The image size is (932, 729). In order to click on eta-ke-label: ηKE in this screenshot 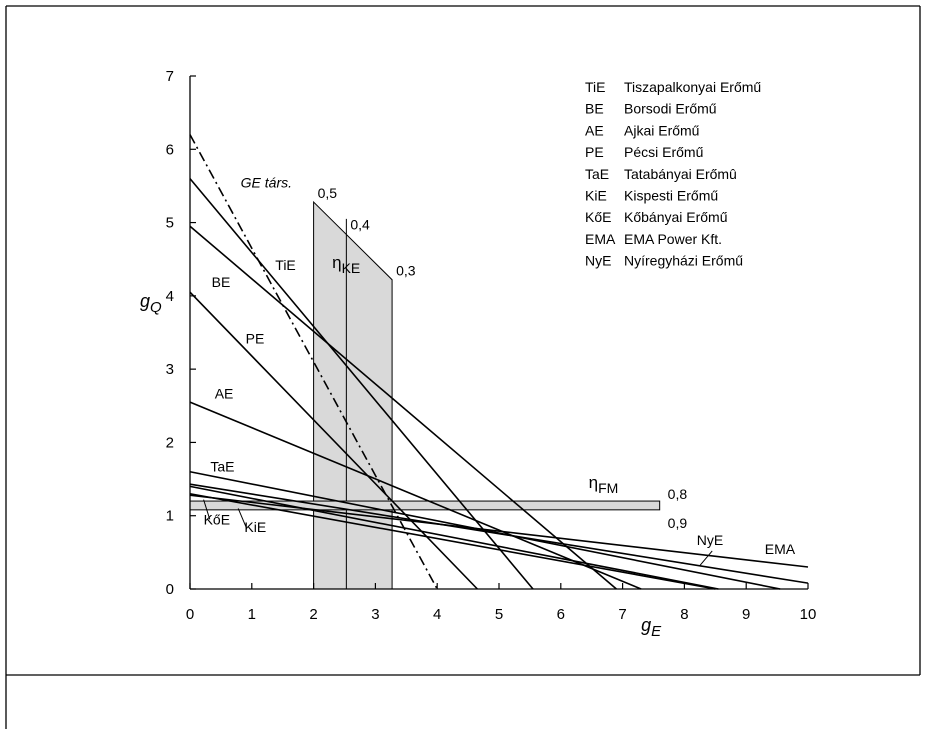, I will do `click(346, 264)`.